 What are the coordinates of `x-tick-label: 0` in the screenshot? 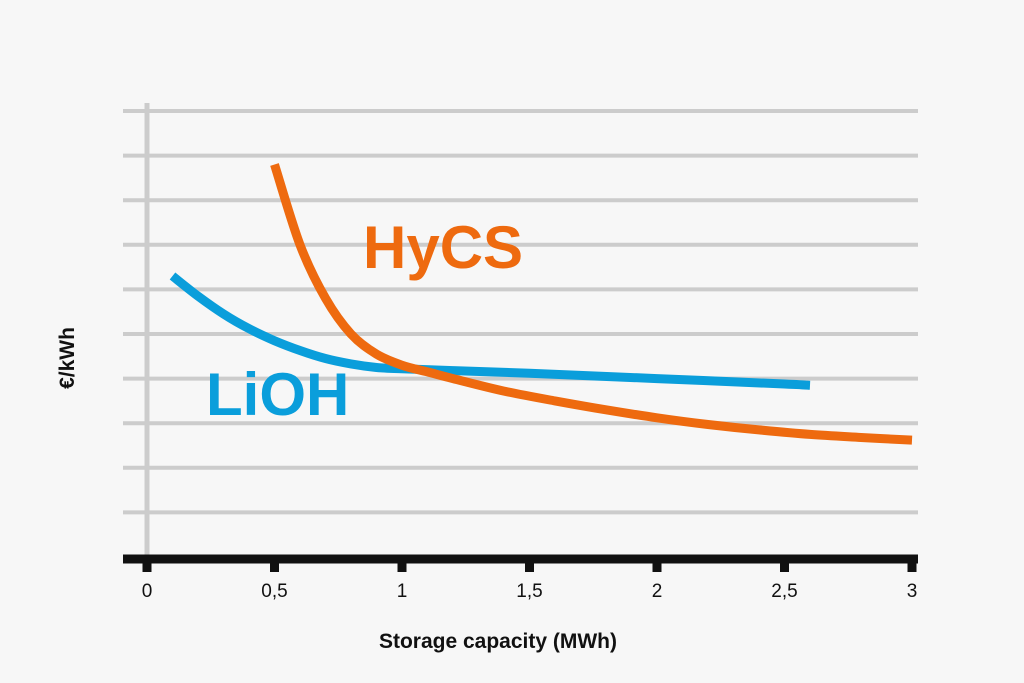 It's located at (147, 591).